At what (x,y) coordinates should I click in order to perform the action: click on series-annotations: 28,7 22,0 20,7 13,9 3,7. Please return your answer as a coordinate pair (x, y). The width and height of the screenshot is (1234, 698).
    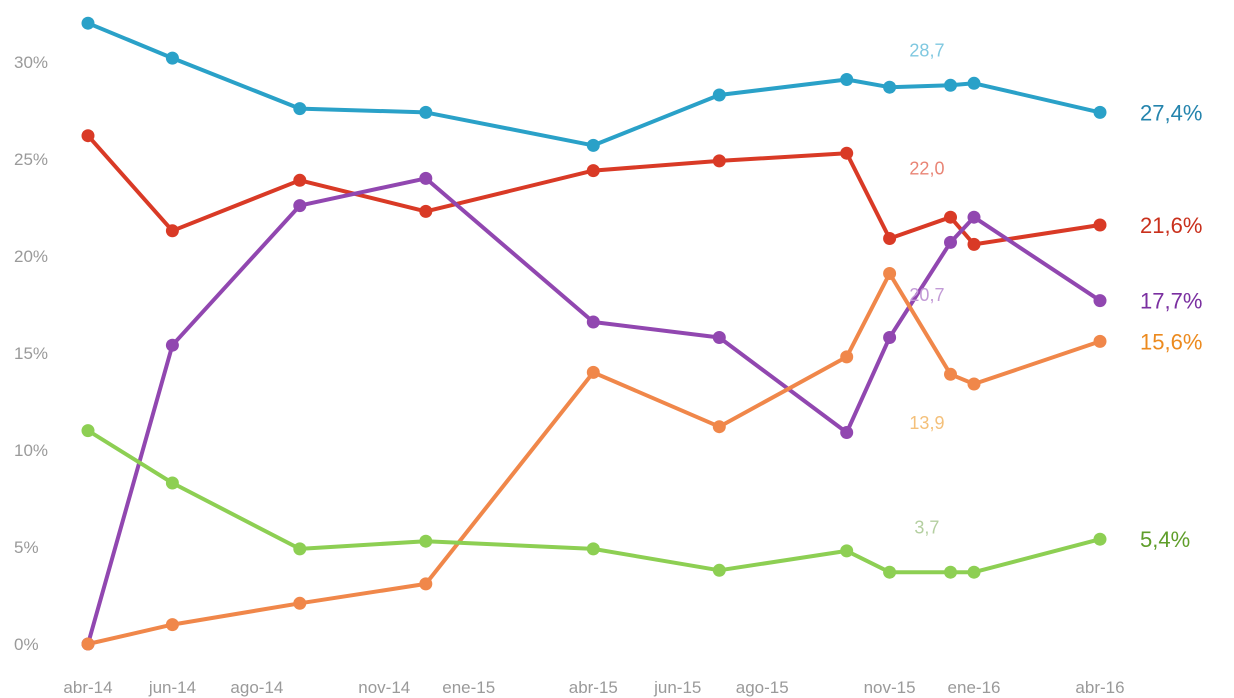
    Looking at the image, I should click on (926, 288).